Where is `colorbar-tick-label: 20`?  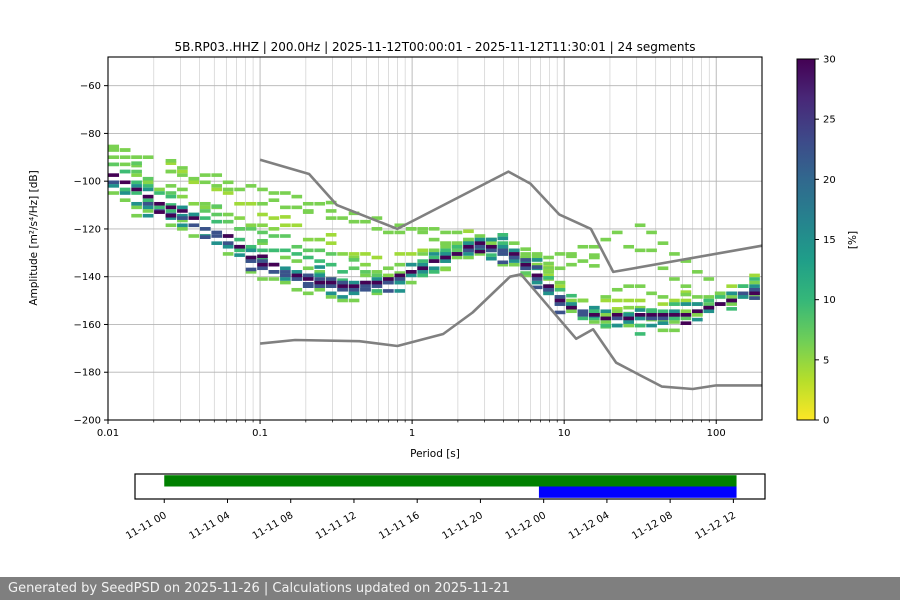 colorbar-tick-label: 20 is located at coordinates (829, 180).